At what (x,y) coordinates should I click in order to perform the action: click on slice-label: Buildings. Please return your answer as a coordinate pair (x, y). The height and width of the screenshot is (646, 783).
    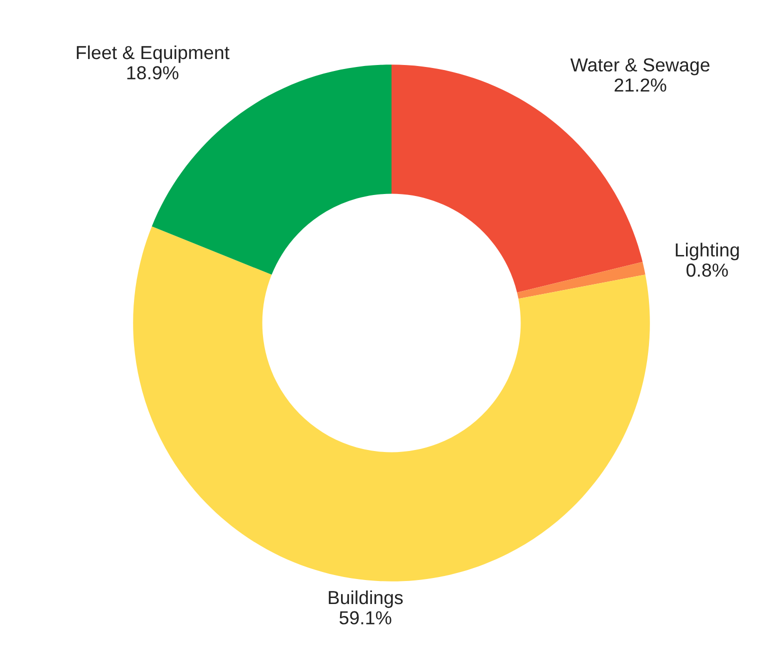
    Looking at the image, I should click on (365, 599).